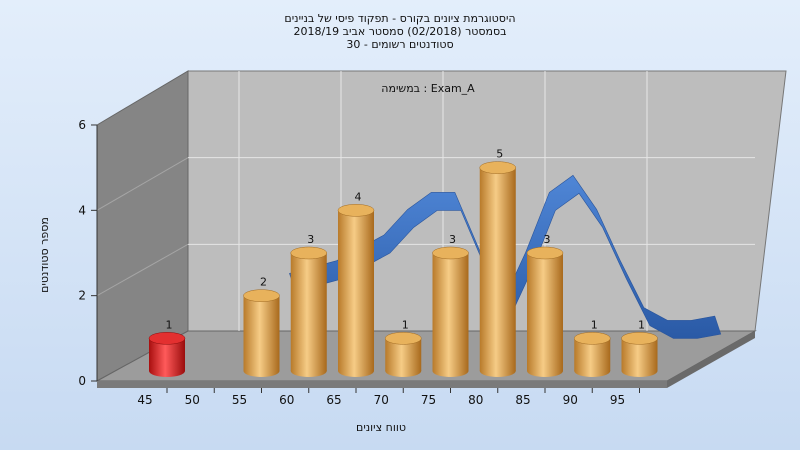 This screenshot has width=800, height=450. I want to click on x-tick-label: 85, so click(522, 400).